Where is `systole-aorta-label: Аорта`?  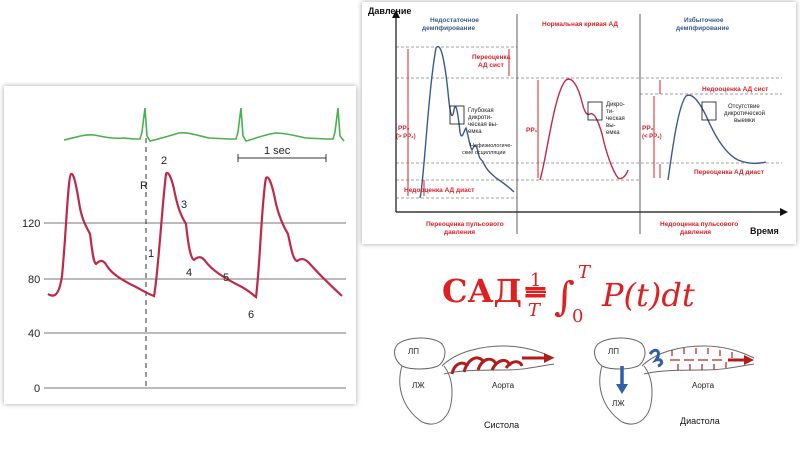 systole-aorta-label: Аорта is located at coordinates (503, 385).